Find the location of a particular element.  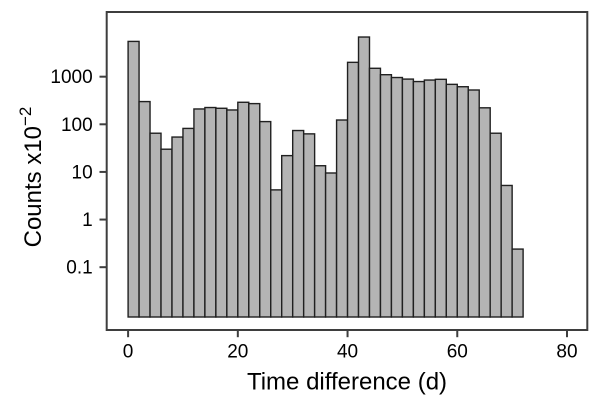

y-tick-label: 0.1 is located at coordinates (79, 268).